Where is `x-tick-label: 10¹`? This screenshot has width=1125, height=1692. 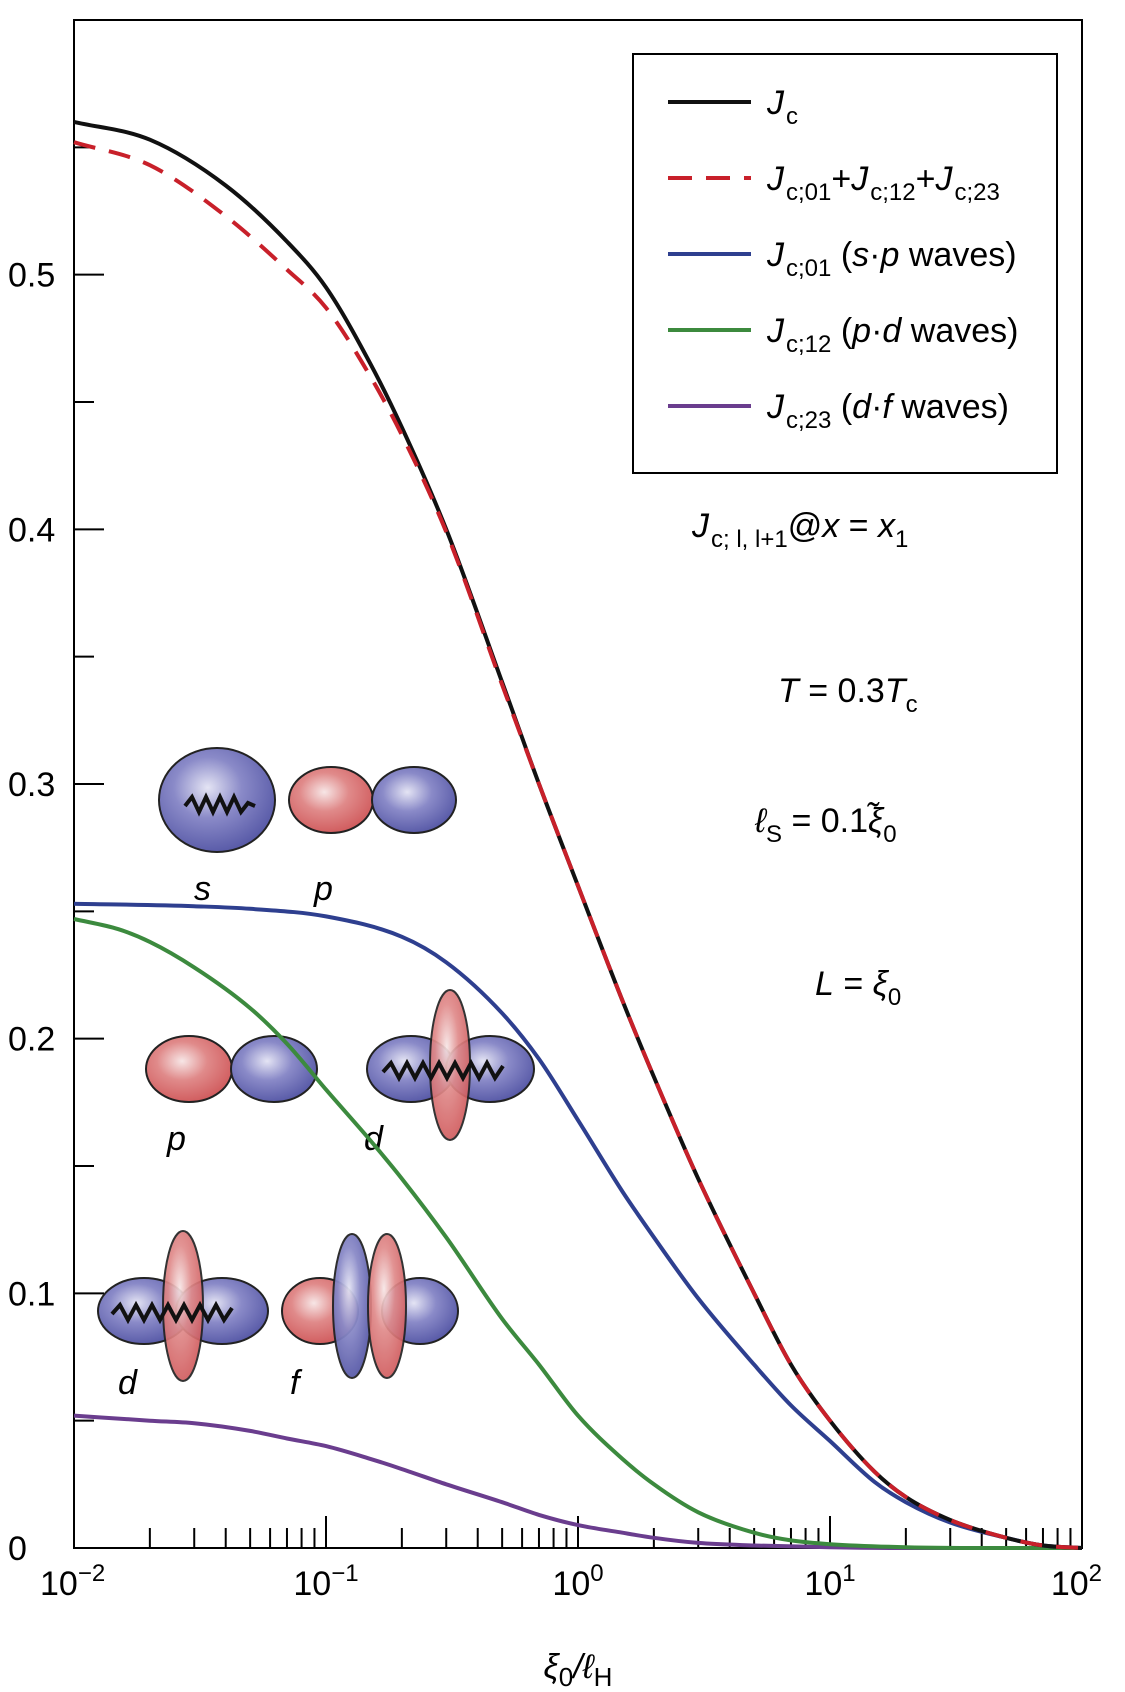 x-tick-label: 10¹ is located at coordinates (829, 1581).